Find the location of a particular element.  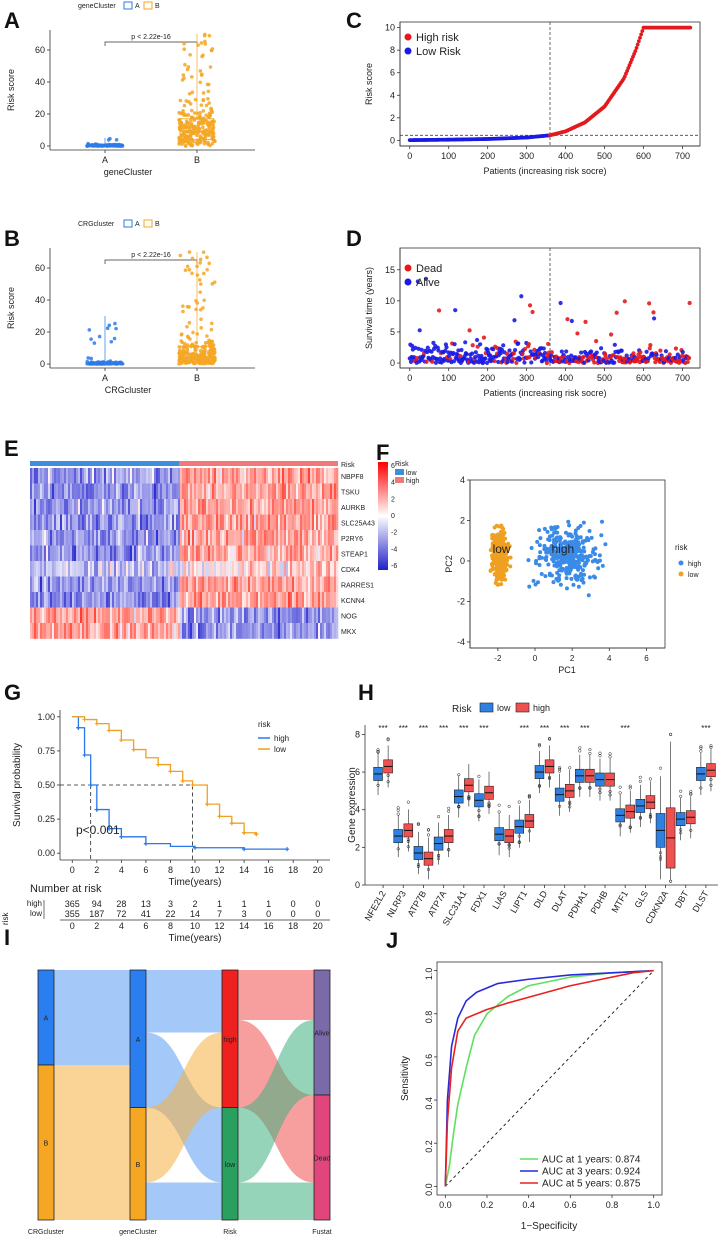

gene-label: SLC25A43 is located at coordinates (358, 523).